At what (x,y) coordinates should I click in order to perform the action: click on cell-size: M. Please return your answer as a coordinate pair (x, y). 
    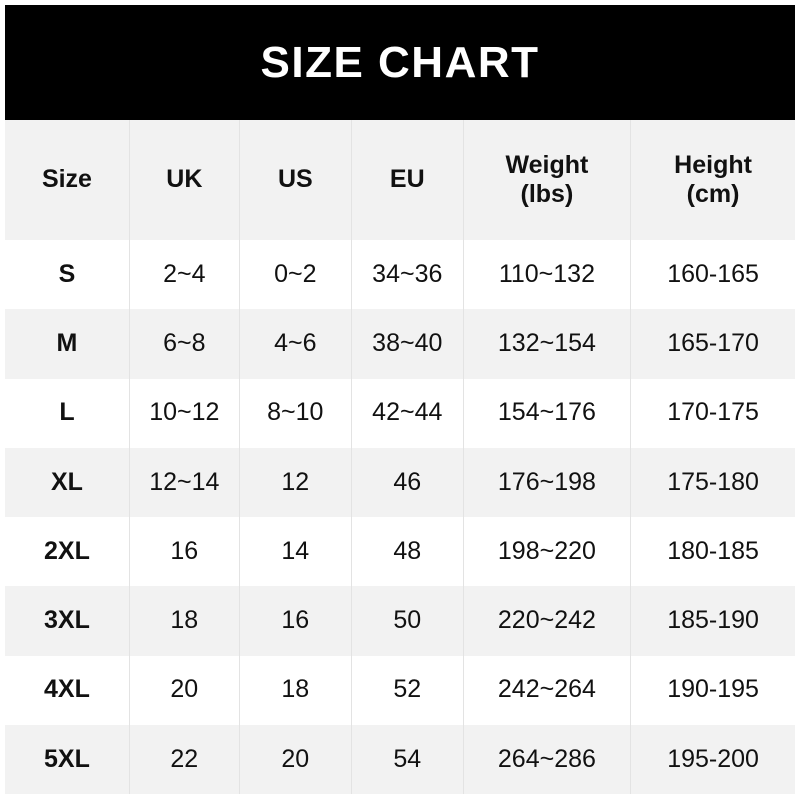
    Looking at the image, I should click on (67, 344).